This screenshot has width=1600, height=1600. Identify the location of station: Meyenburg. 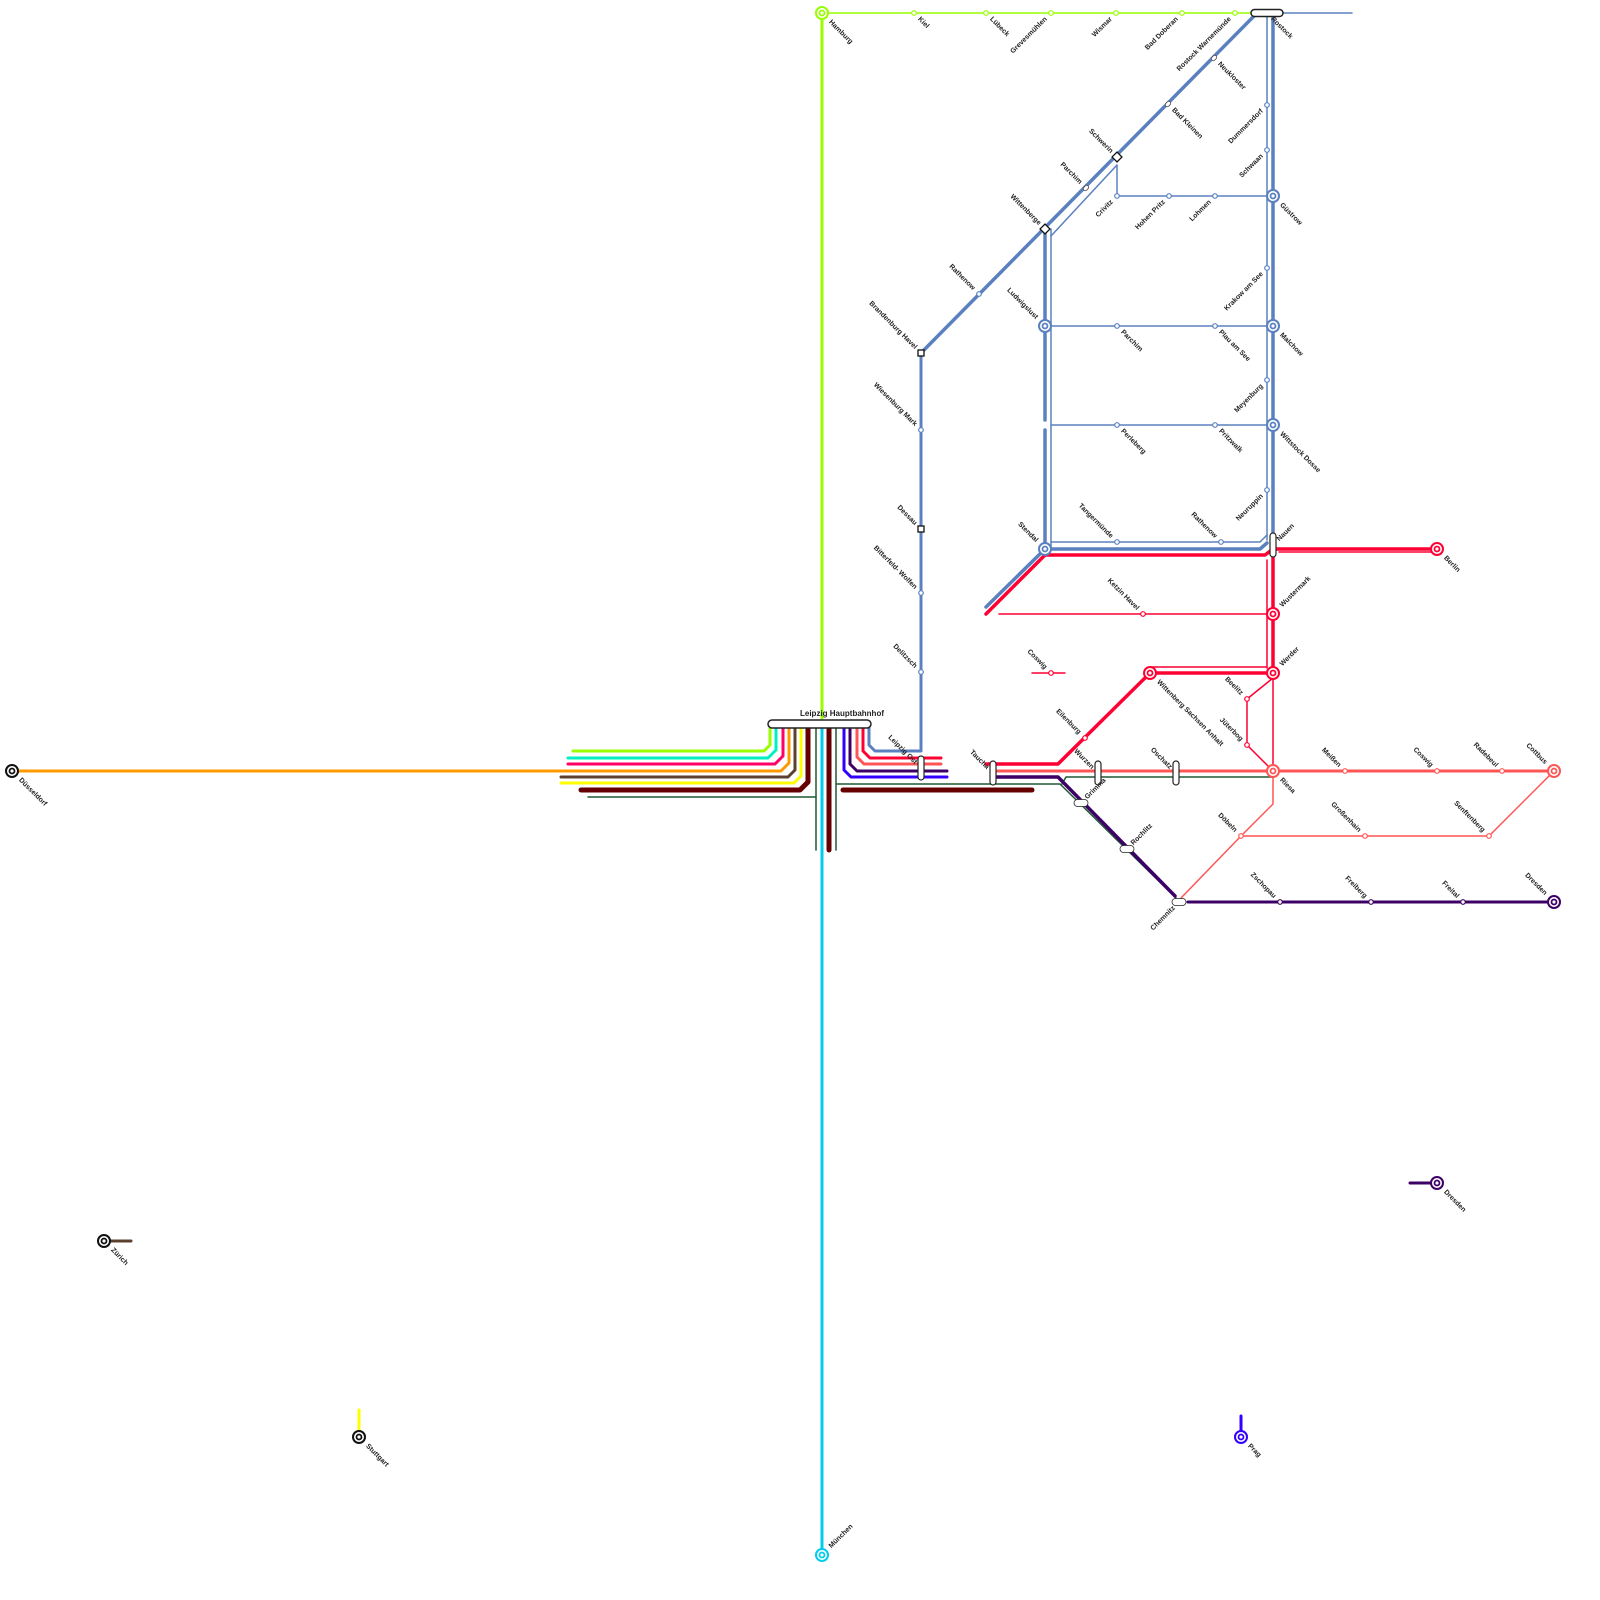
(1251, 396).